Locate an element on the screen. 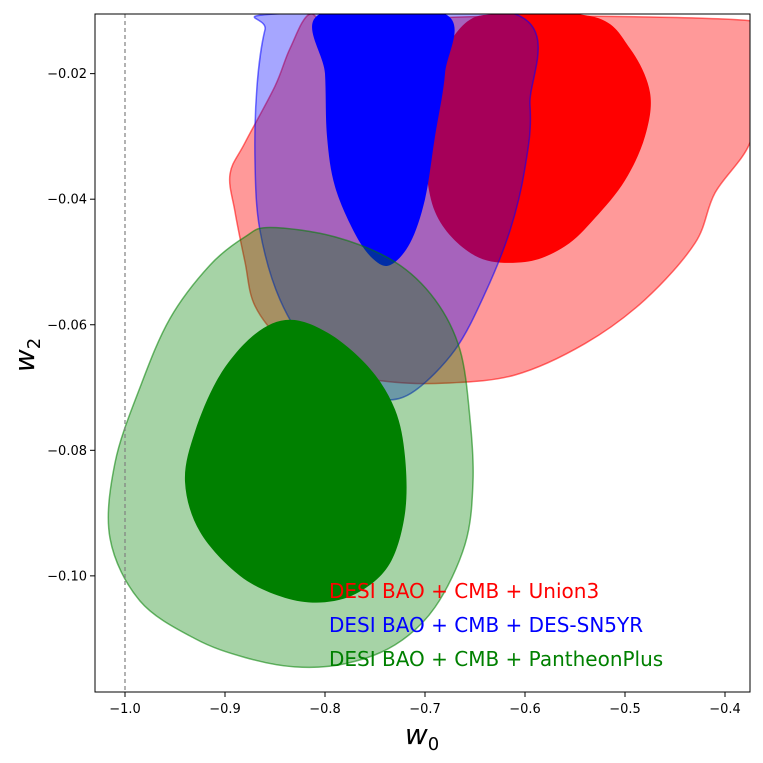 This screenshot has height=763, width=763. legend-entry: DESI BAO + CMB + PantheonPlus is located at coordinates (496, 659).